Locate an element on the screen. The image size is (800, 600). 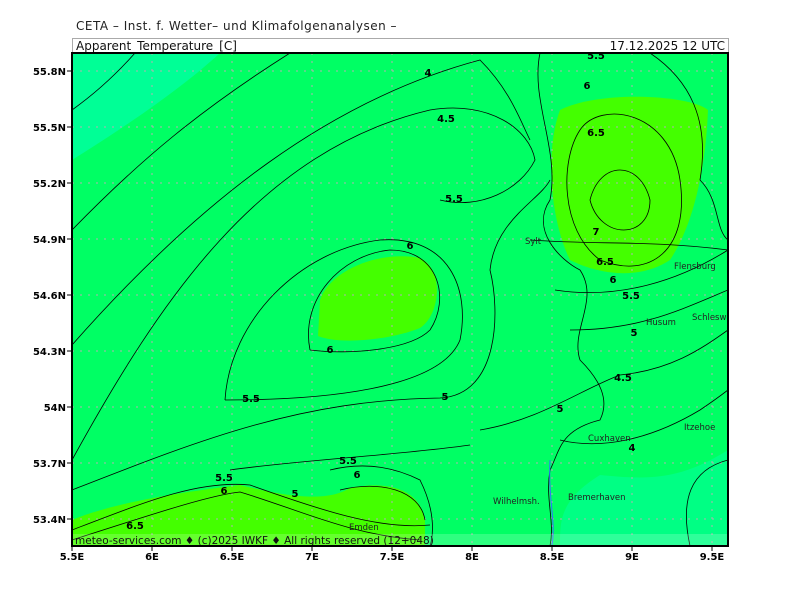
river-weser is located at coordinates (551, 502).